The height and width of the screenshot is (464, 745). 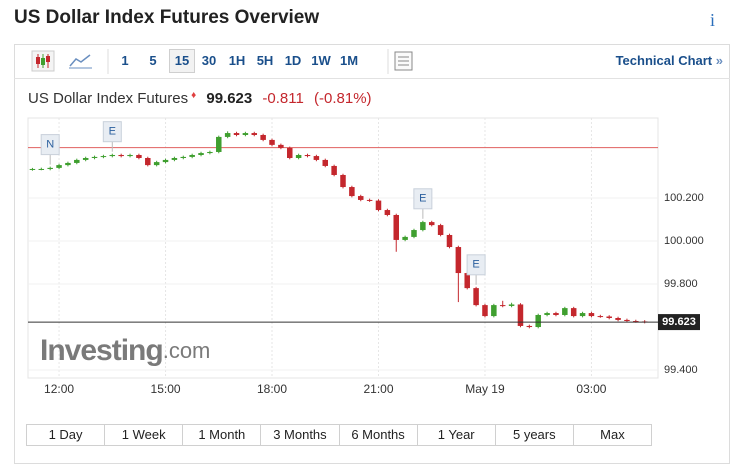 What do you see at coordinates (681, 370) in the screenshot?
I see `y-tick-label: 99.400` at bounding box center [681, 370].